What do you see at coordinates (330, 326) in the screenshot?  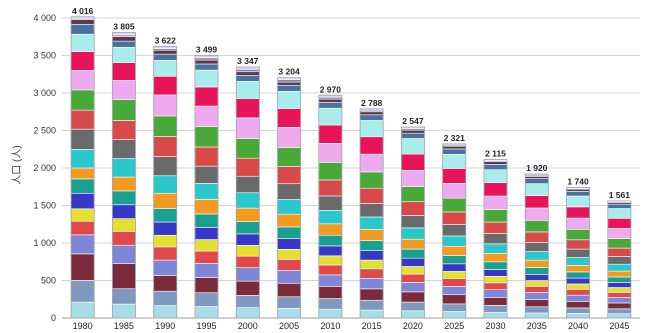 I see `x-tick-label: 2010` at bounding box center [330, 326].